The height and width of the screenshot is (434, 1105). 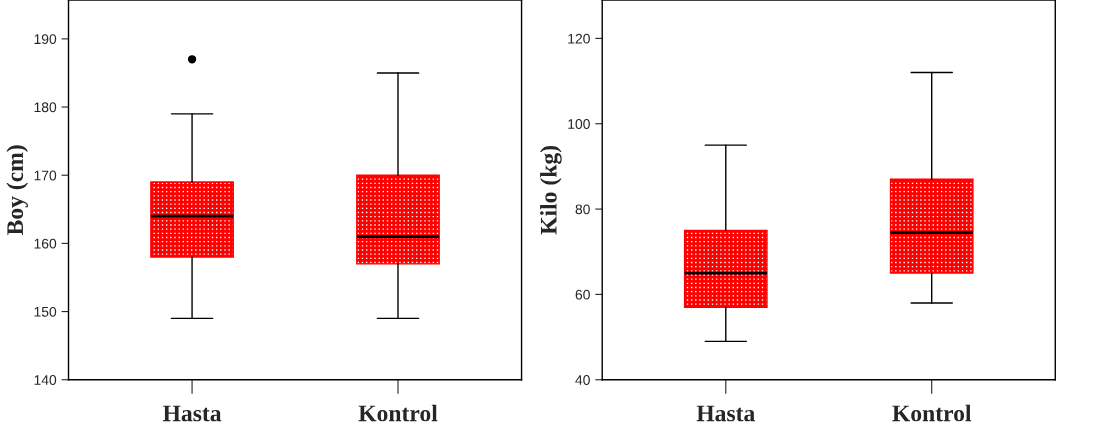 I want to click on y-tick-label: 100, so click(x=579, y=124).